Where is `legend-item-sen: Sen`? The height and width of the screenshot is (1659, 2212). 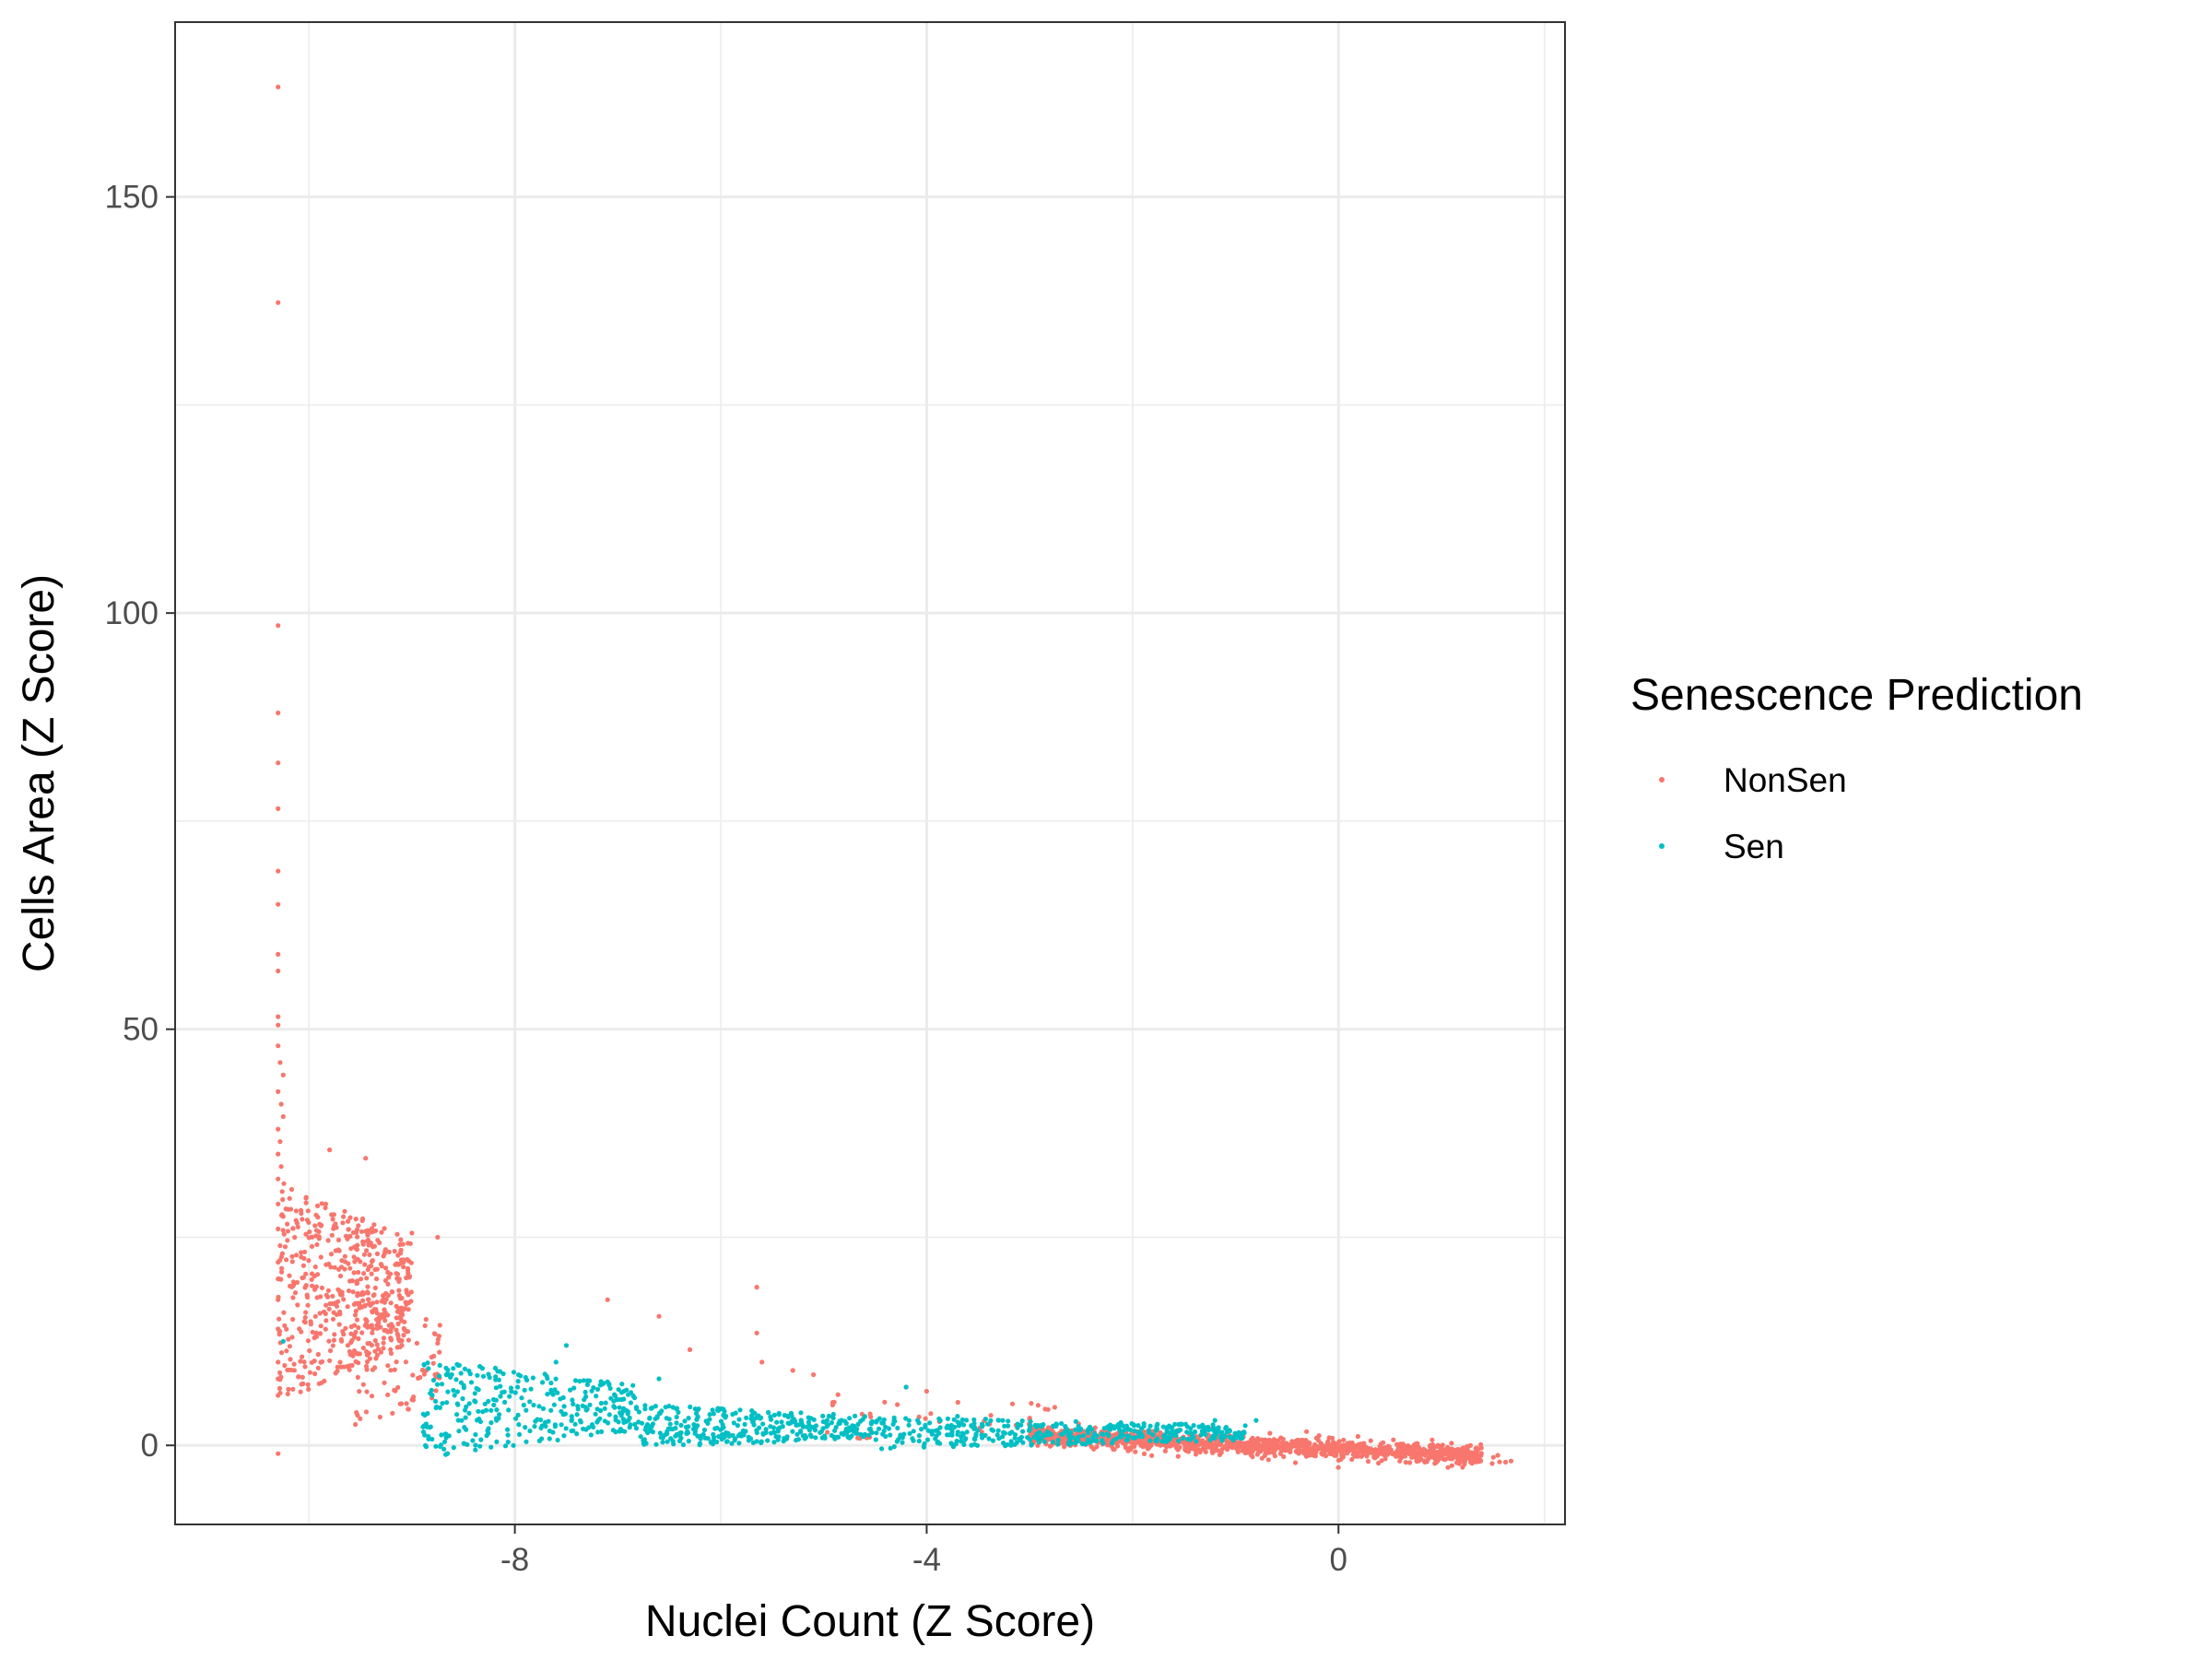
legend-item-sen: Sen is located at coordinates (1721, 846).